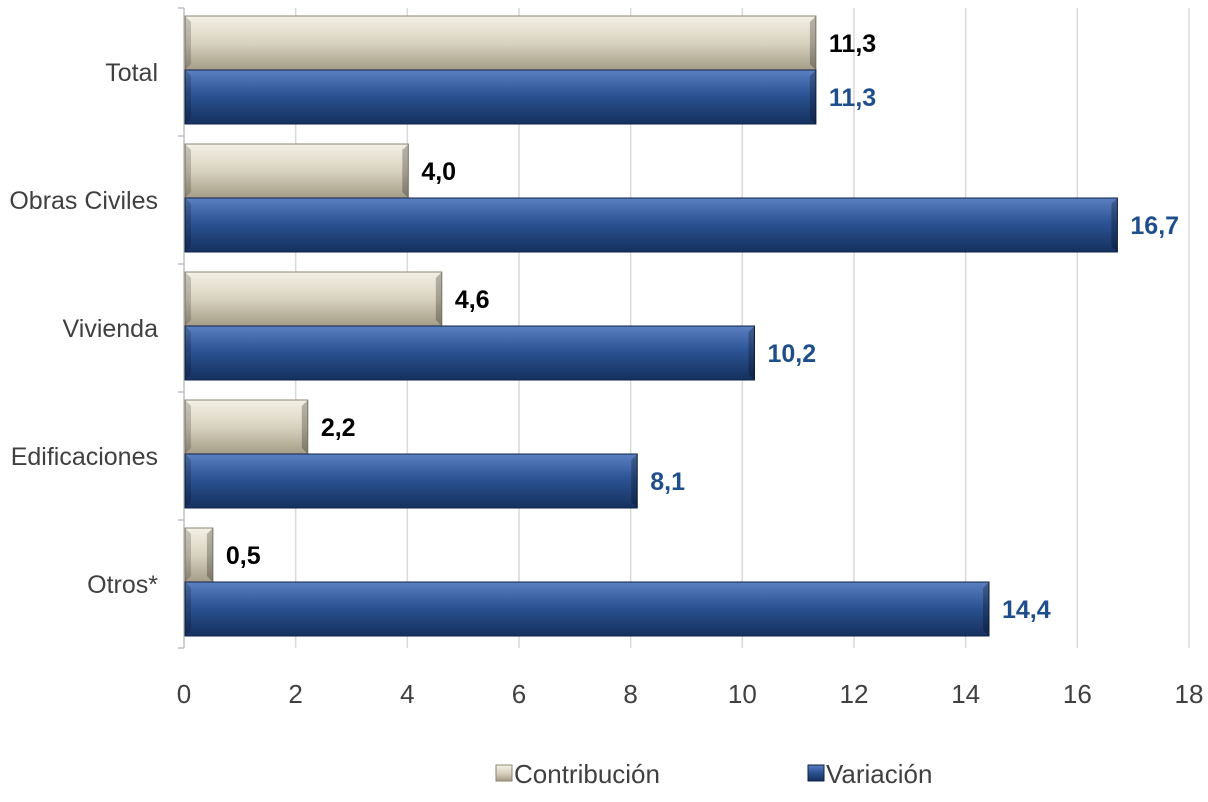 This screenshot has height=802, width=1208. I want to click on legend: Contribución Variación, so click(713, 774).